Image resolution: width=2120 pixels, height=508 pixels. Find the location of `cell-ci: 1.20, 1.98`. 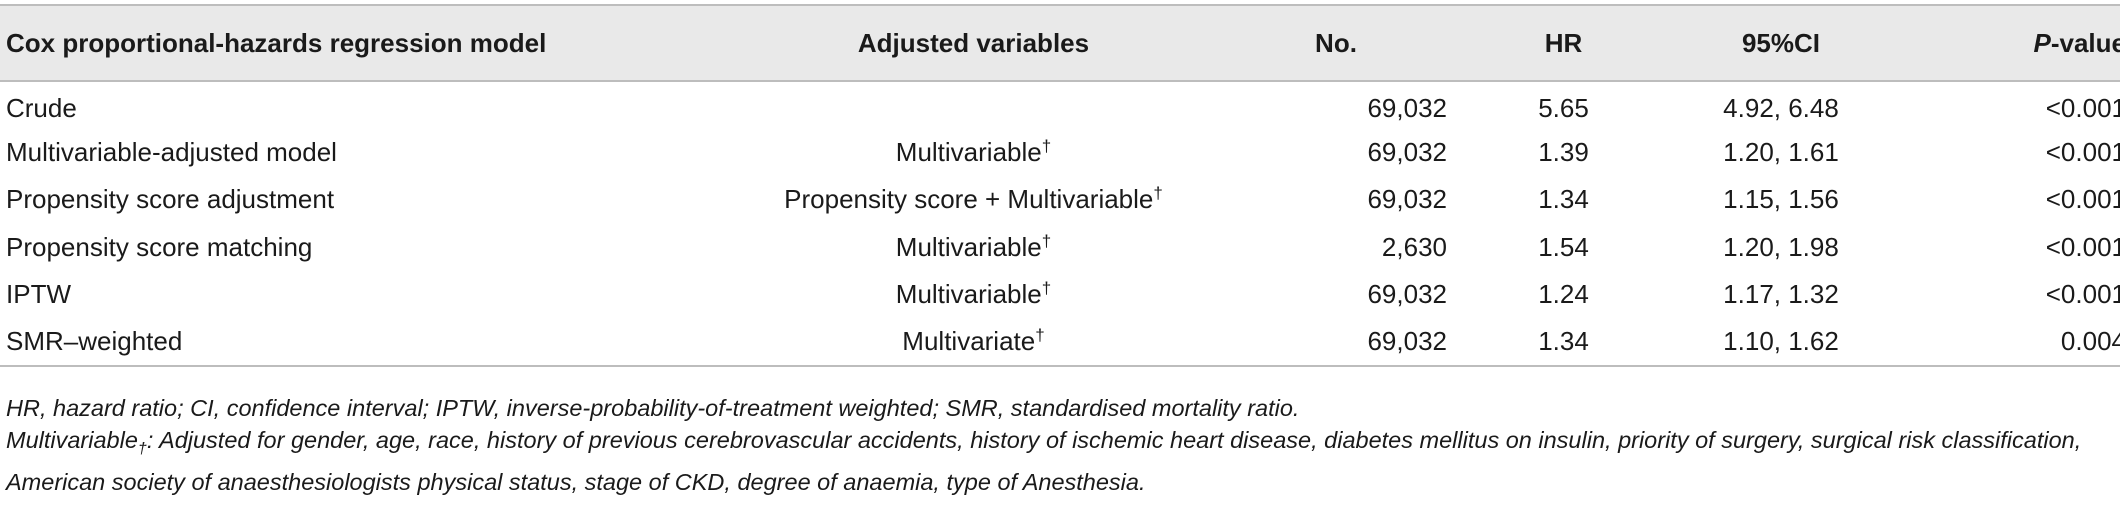

cell-ci: 1.20, 1.98 is located at coordinates (1781, 246).